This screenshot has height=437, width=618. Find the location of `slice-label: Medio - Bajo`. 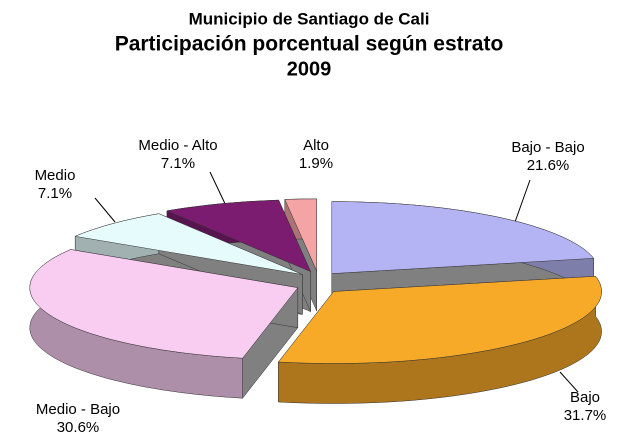

slice-label: Medio - Bajo is located at coordinates (78, 409).